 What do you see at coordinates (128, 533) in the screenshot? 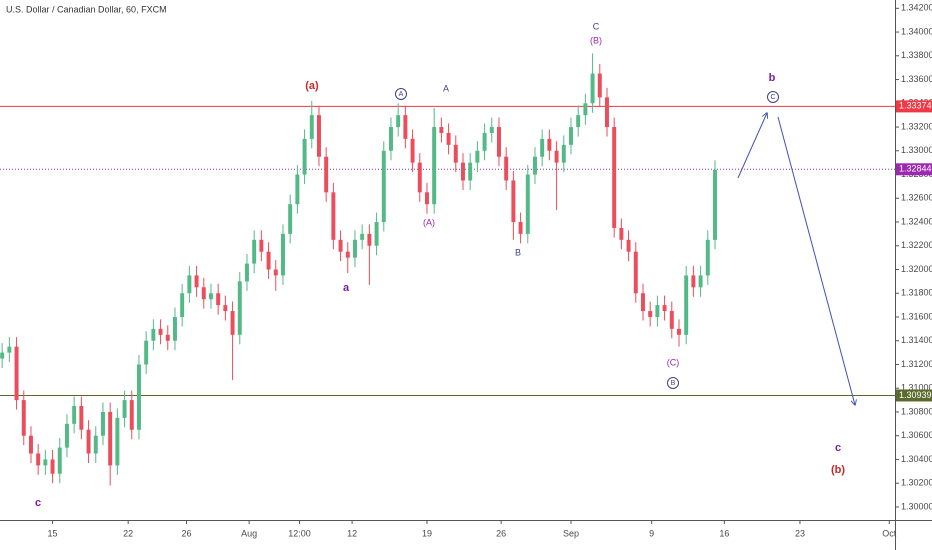
I see `x-tick-label: 22` at bounding box center [128, 533].